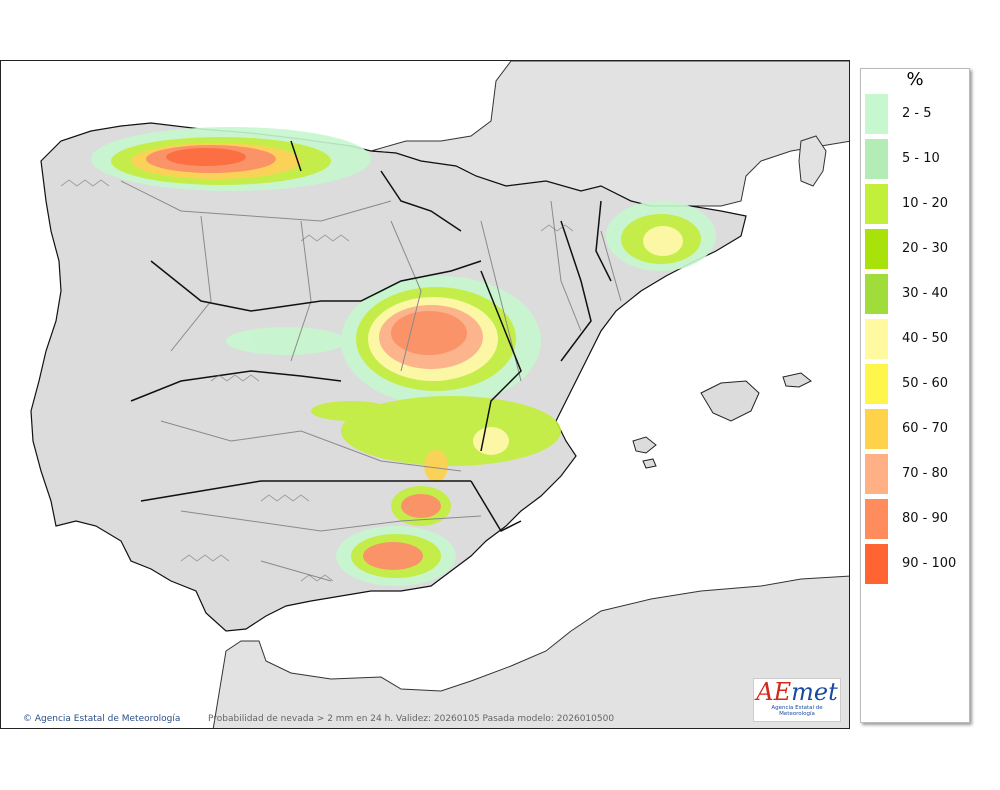  What do you see at coordinates (925, 383) in the screenshot?
I see `legend-label: 50 - 60` at bounding box center [925, 383].